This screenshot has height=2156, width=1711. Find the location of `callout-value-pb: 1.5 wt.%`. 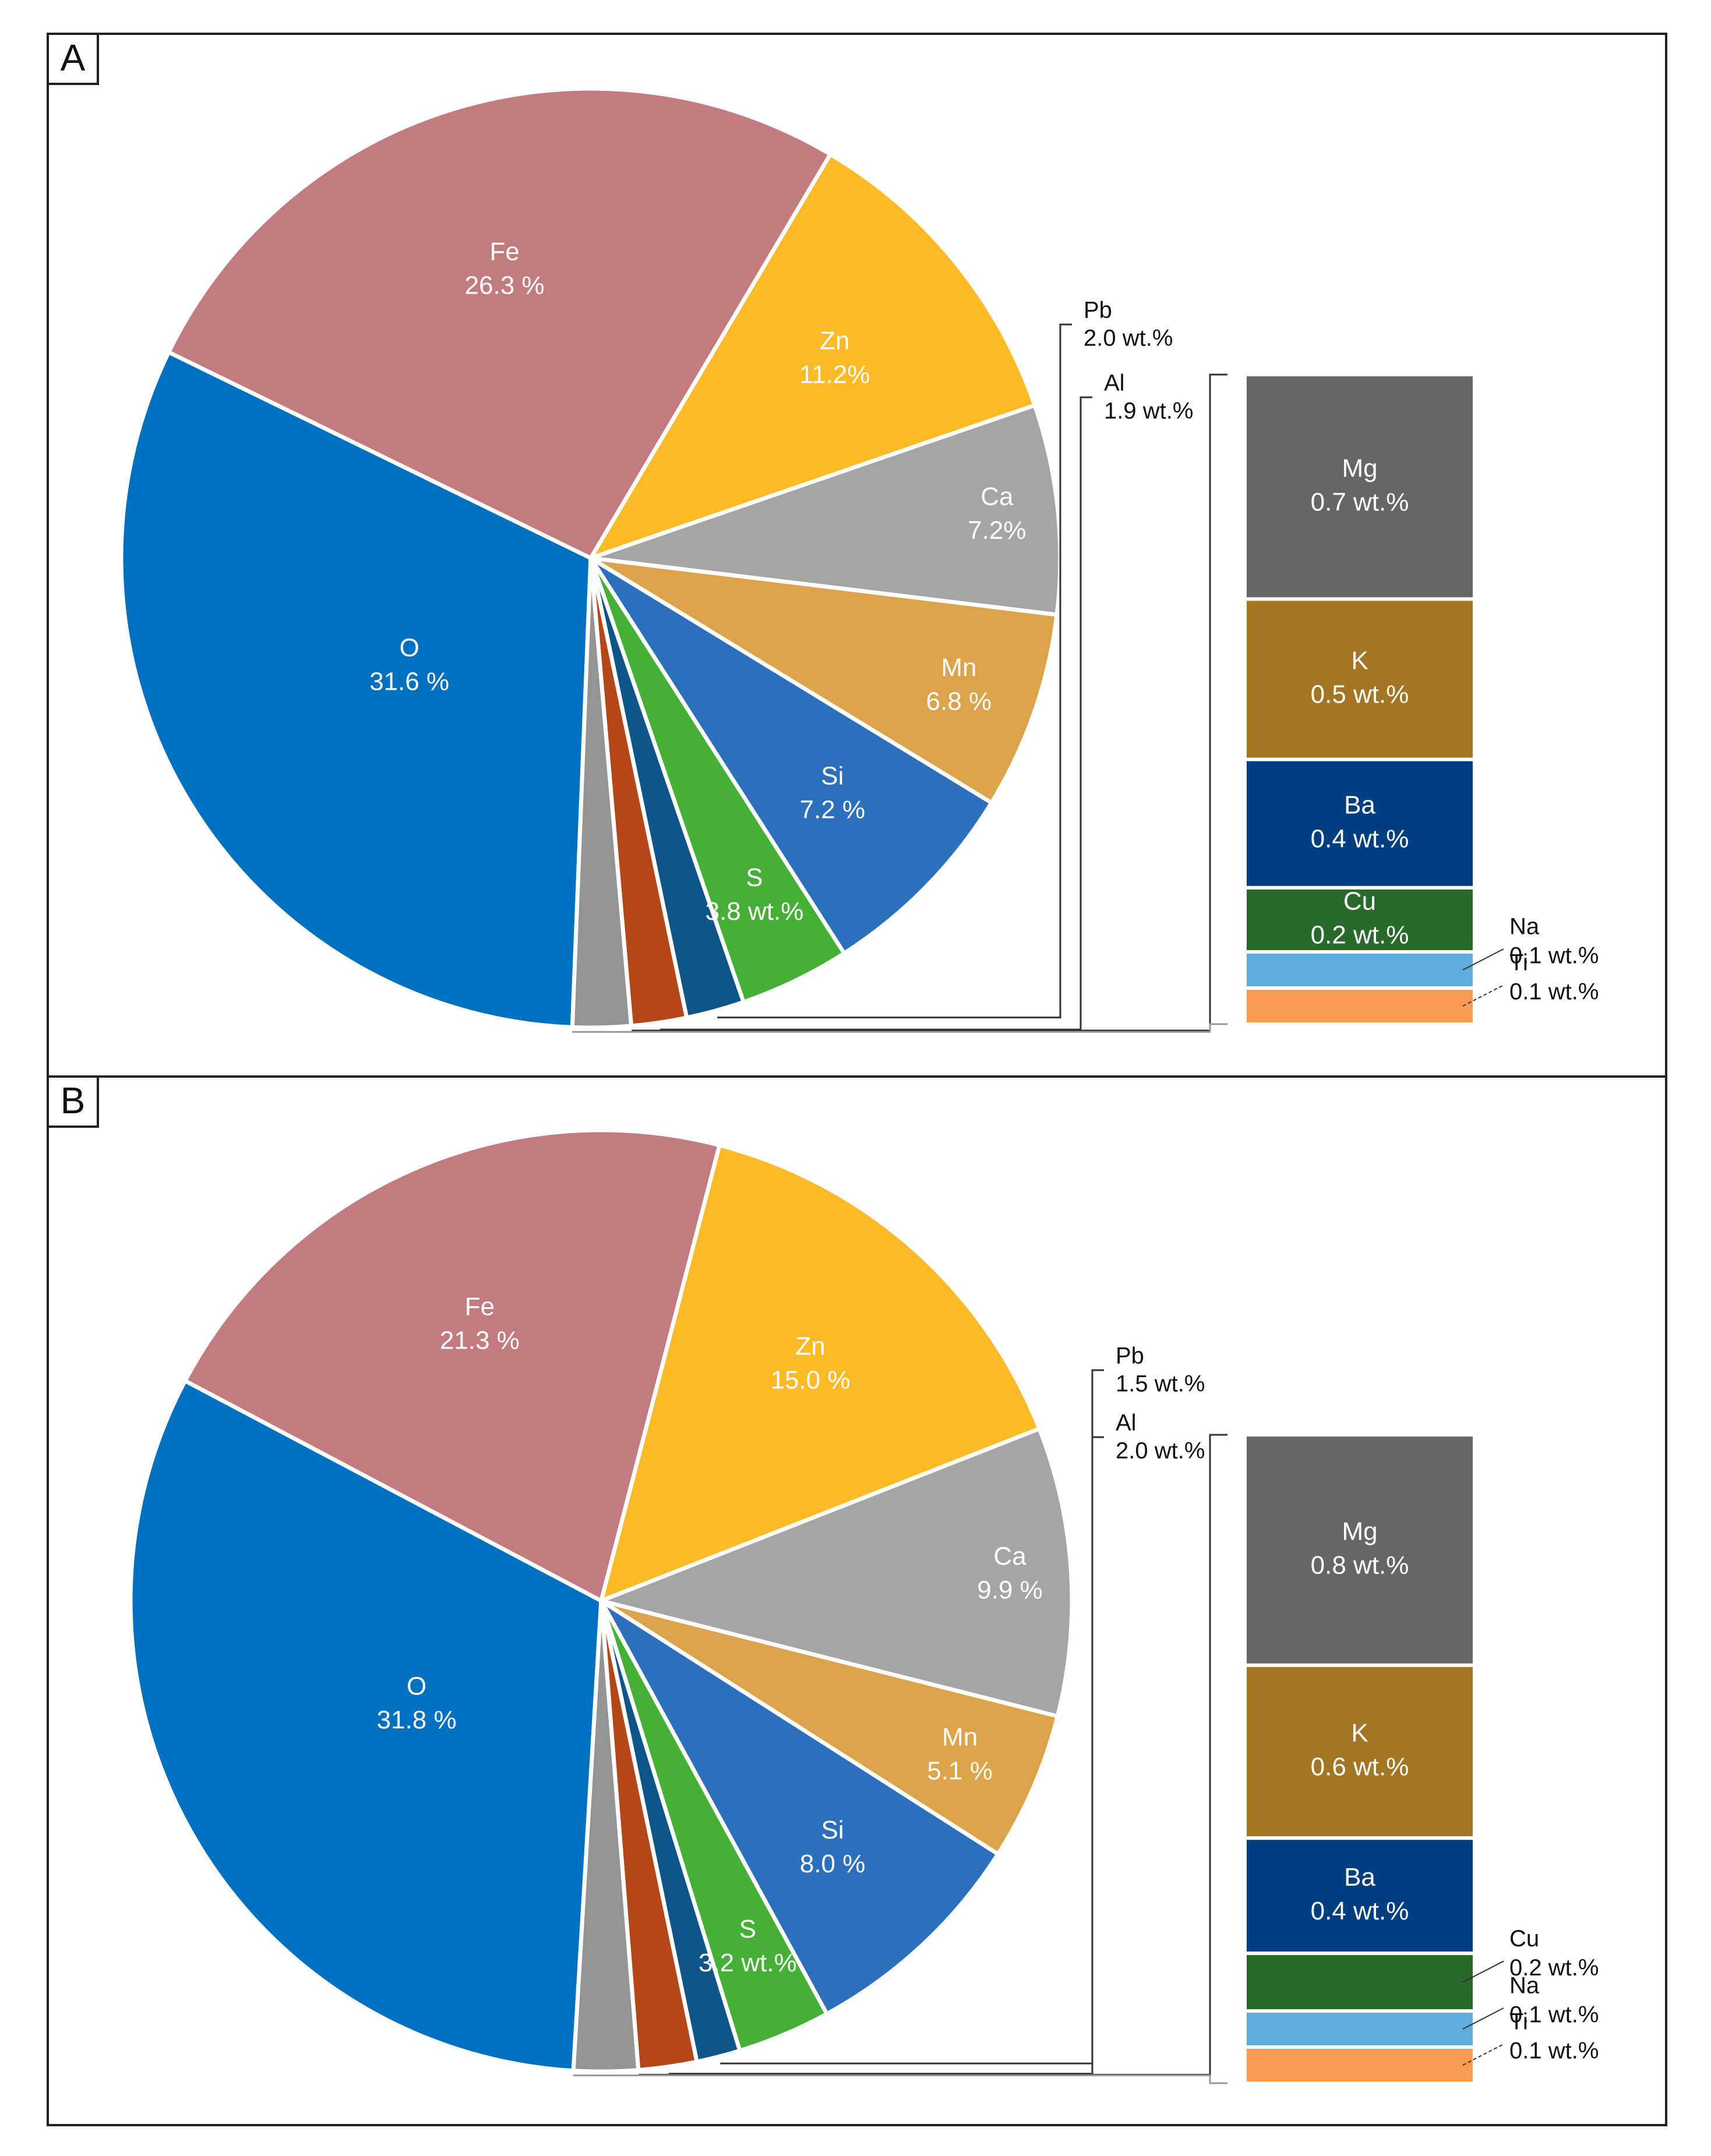

callout-value-pb: 1.5 wt.% is located at coordinates (1161, 1384).